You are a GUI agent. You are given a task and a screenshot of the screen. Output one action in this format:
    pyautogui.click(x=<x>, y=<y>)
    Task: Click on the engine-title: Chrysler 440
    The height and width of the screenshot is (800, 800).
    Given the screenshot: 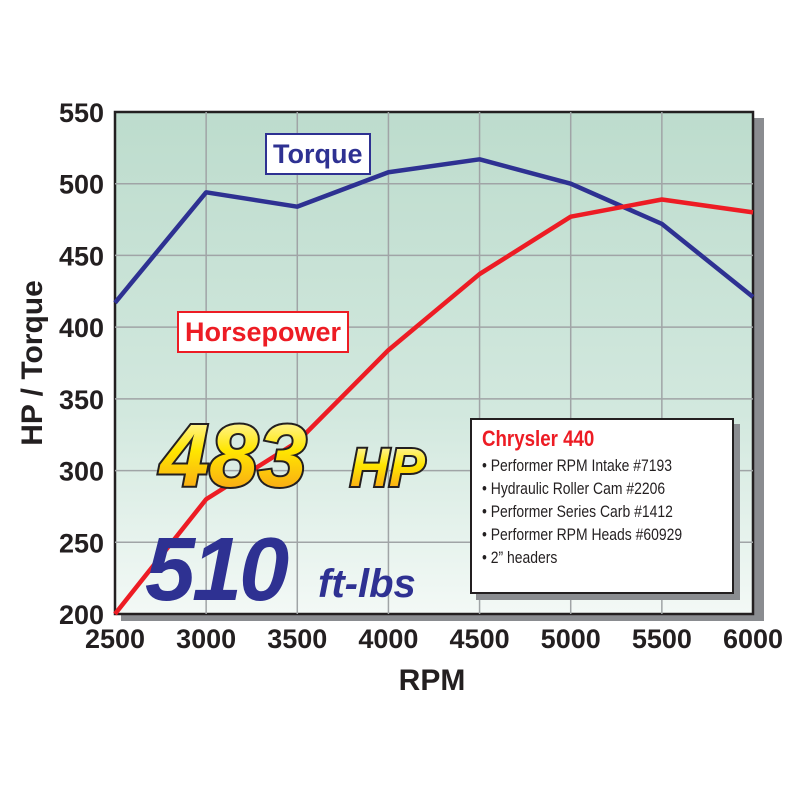 What is the action you would take?
    pyautogui.click(x=538, y=438)
    